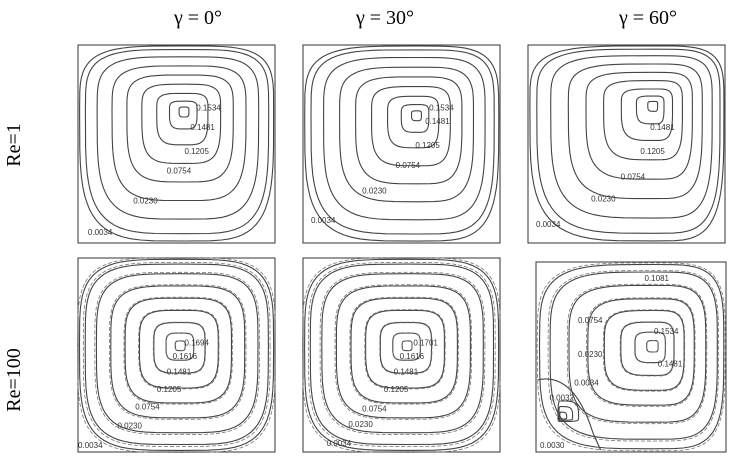 This screenshot has width=732, height=456. What do you see at coordinates (196, 342) in the screenshot?
I see `contour-label: 0.1694` at bounding box center [196, 342].